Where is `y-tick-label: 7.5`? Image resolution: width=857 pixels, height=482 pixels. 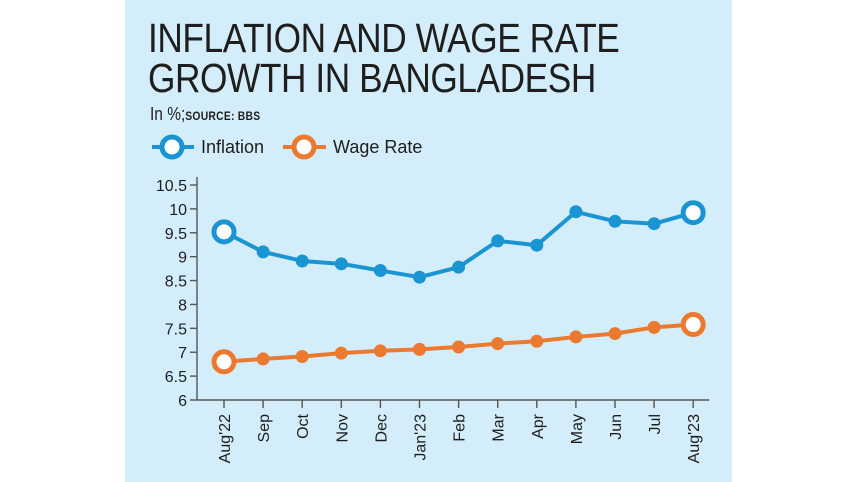 y-tick-label: 7.5 is located at coordinates (176, 329).